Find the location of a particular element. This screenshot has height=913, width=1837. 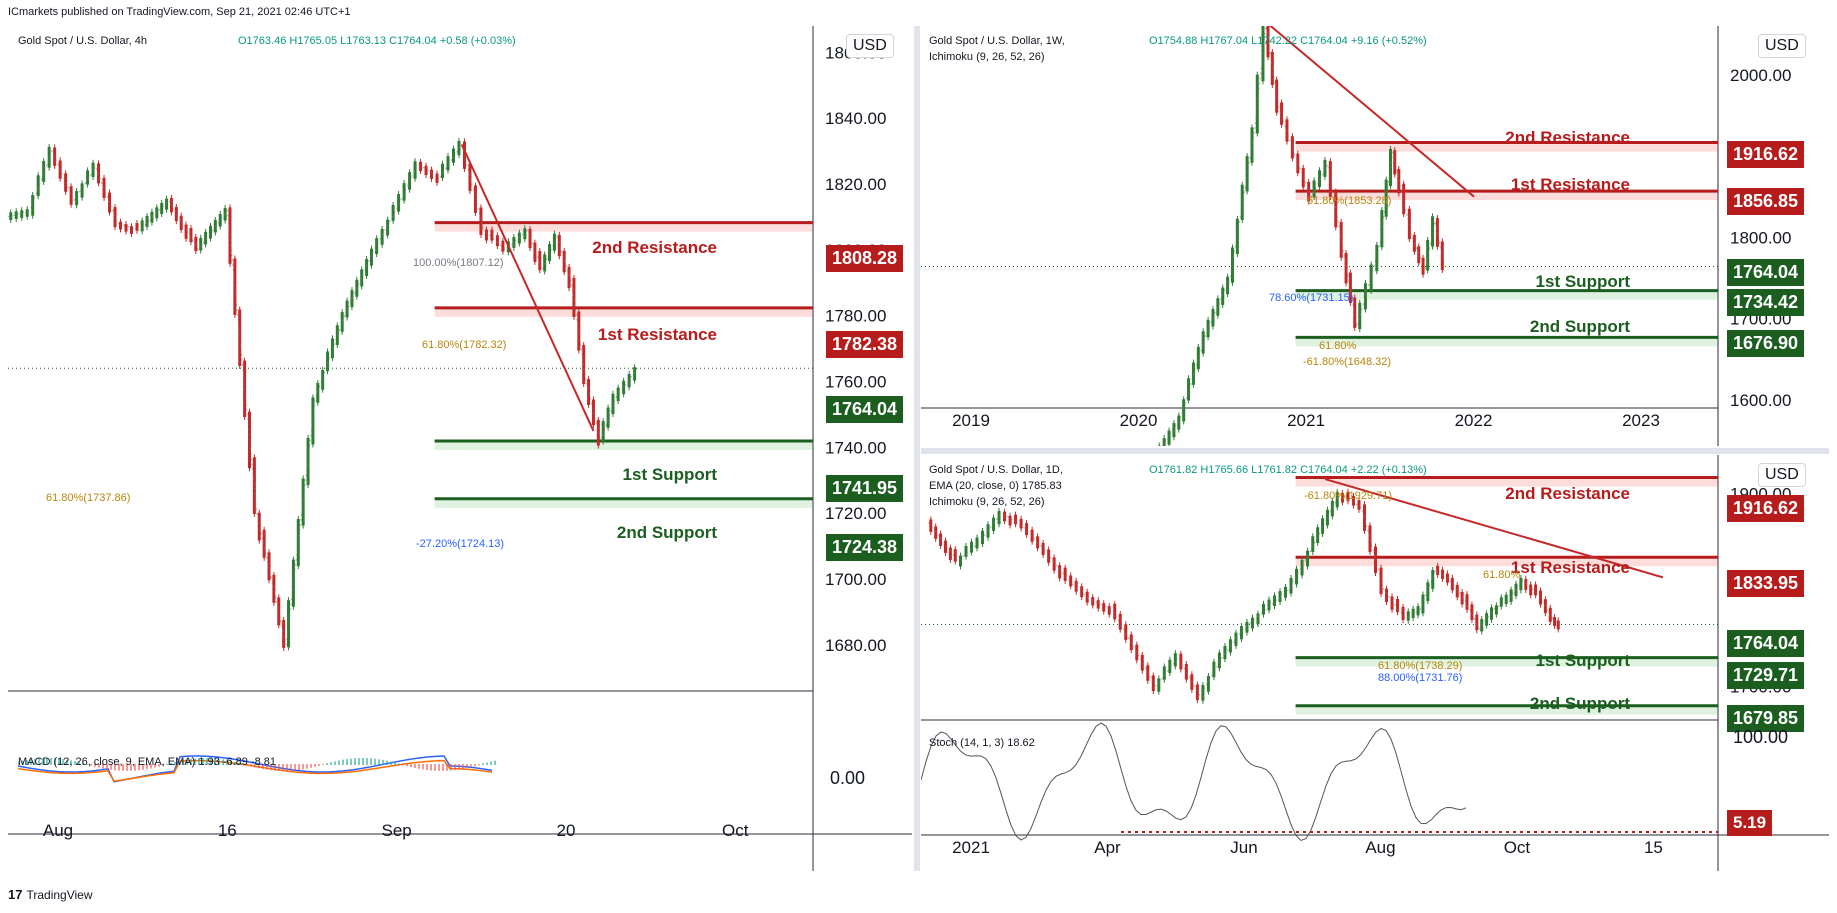

x-tick-label: 2023 is located at coordinates (1641, 420).